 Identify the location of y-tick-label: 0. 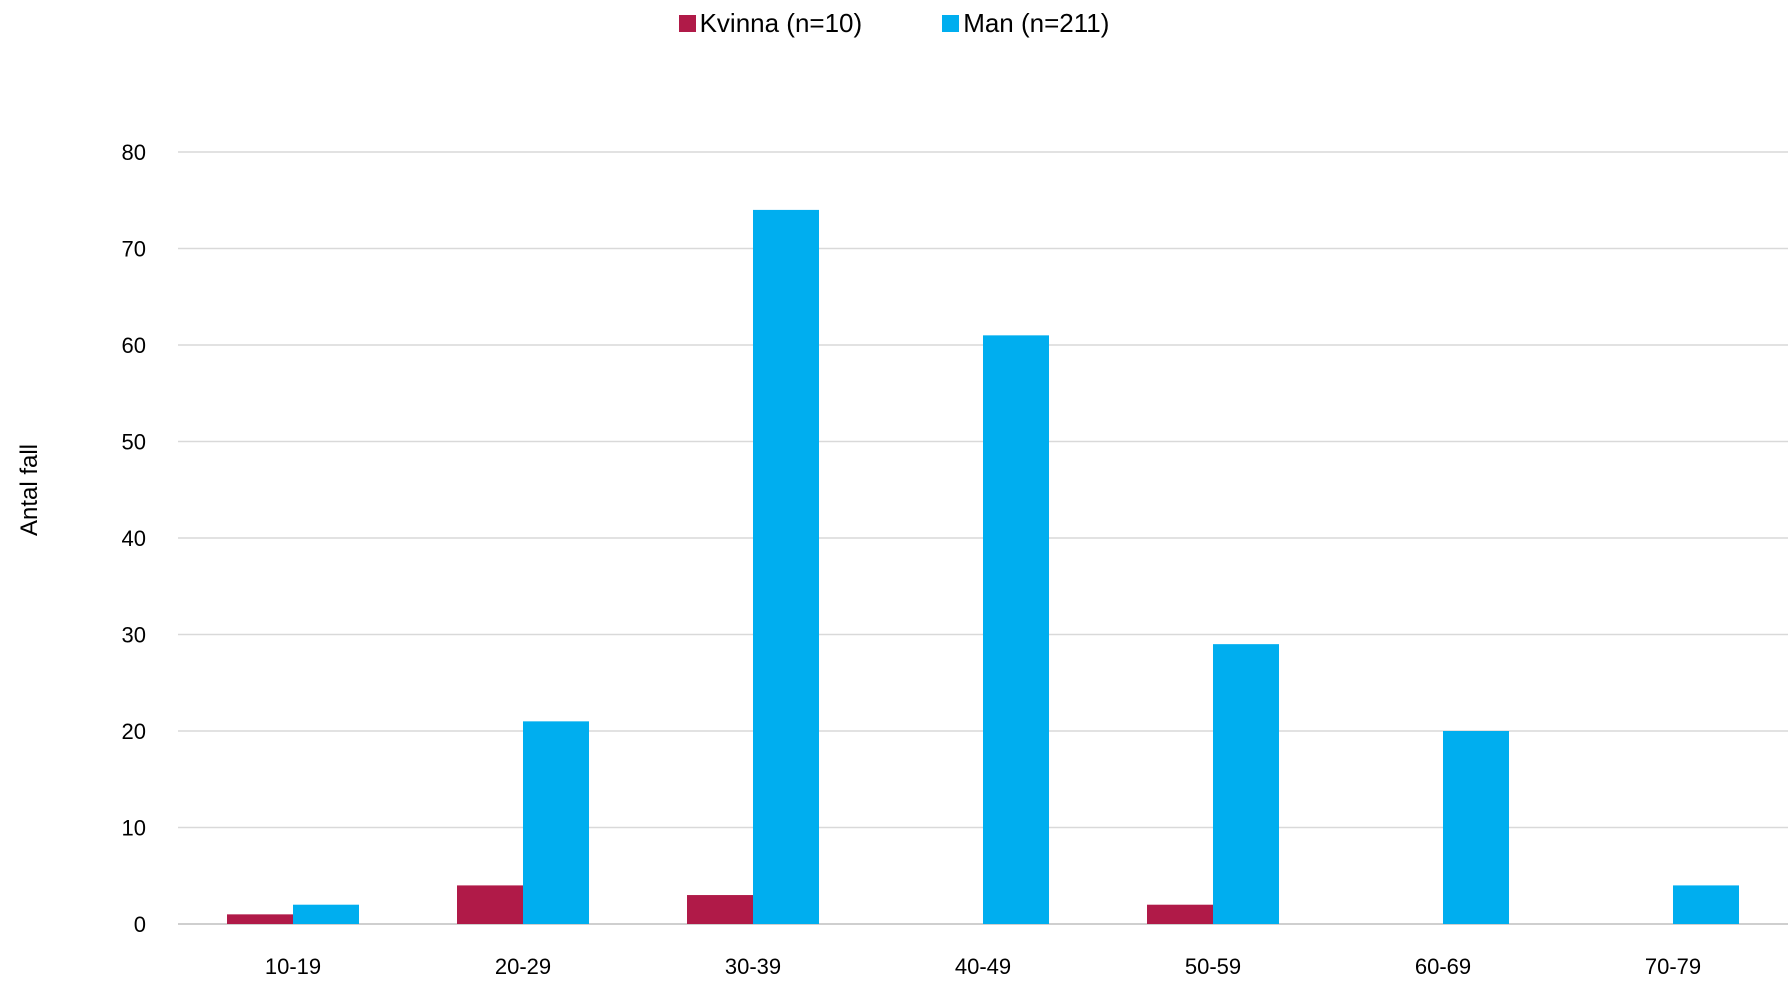
(140, 924).